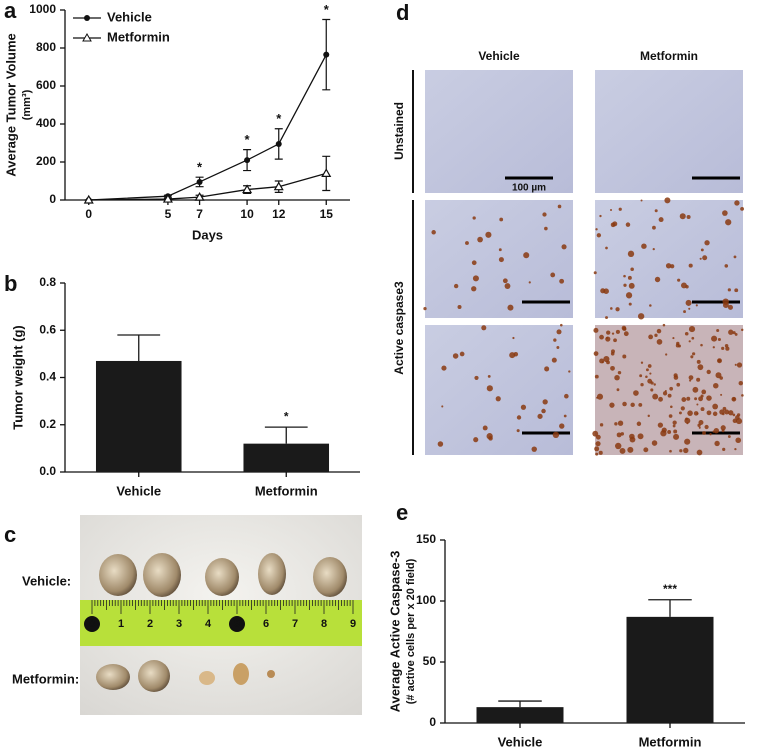  What do you see at coordinates (430, 661) in the screenshot?
I see `y-tick-label: 50` at bounding box center [430, 661].